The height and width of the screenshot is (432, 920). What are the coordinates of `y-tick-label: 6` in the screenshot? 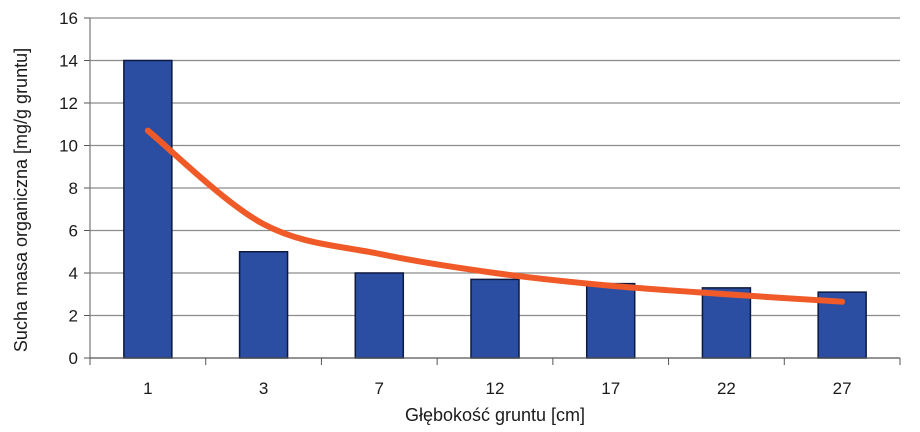 It's located at (73, 231).